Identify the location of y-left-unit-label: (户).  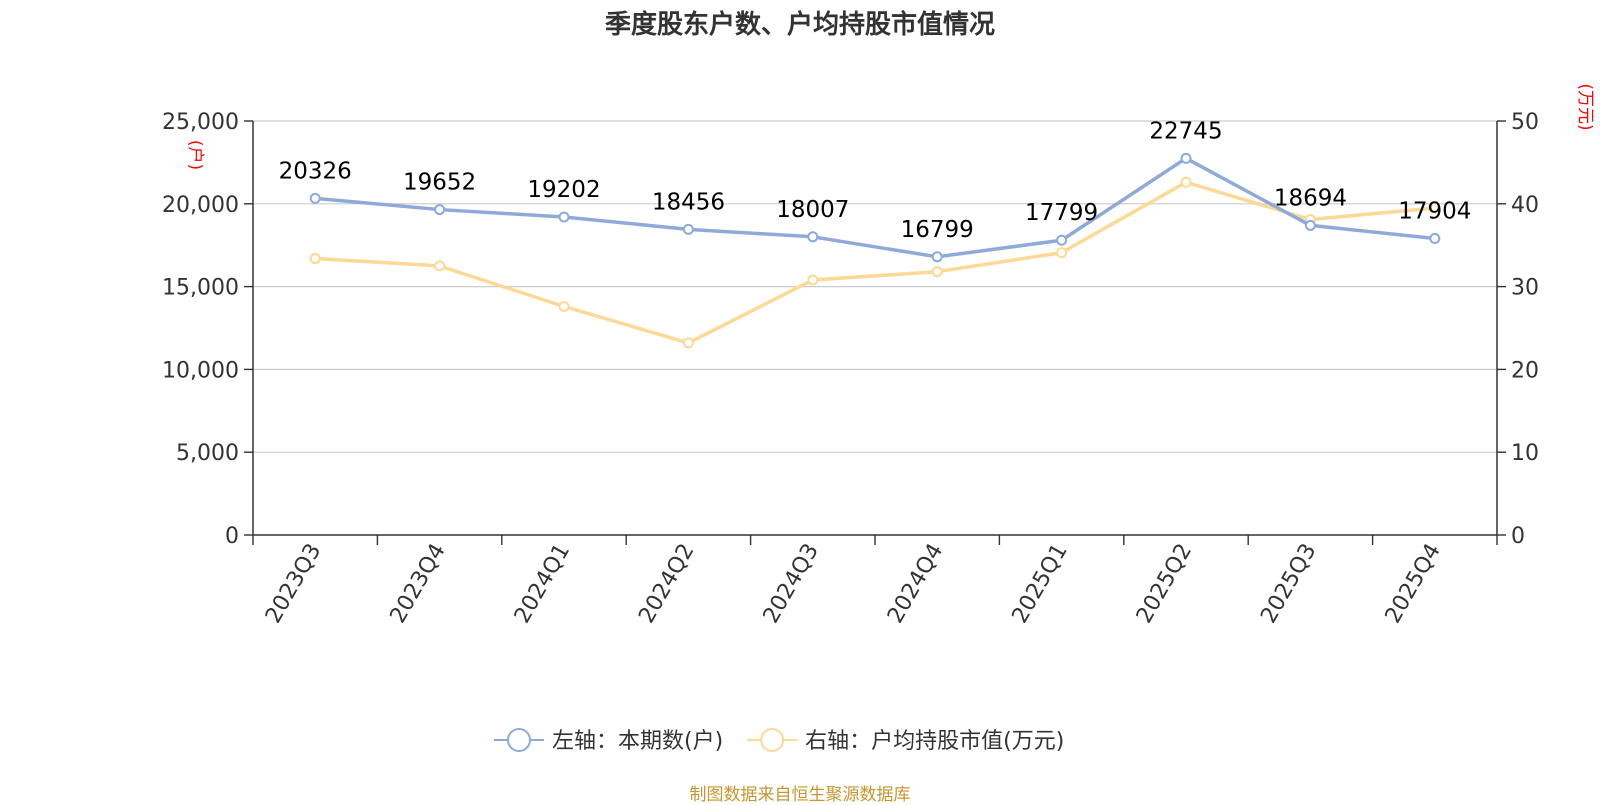
(195, 155).